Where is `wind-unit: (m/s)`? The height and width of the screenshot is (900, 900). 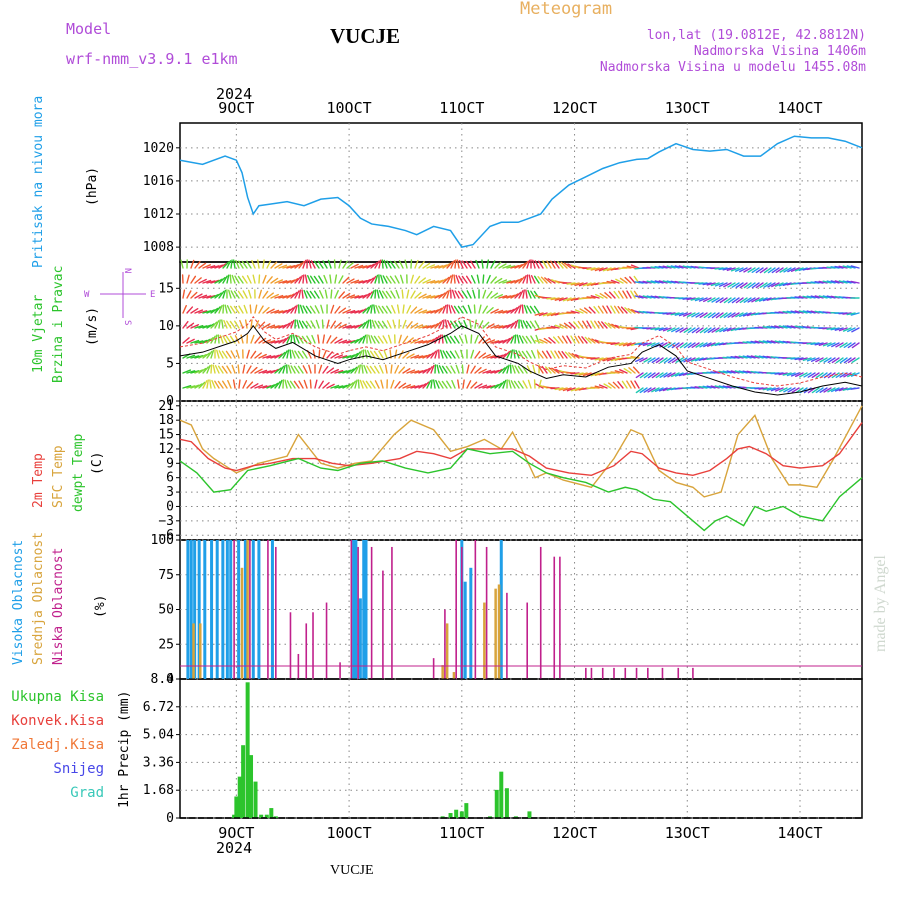 wind-unit: (m/s) is located at coordinates (92, 326).